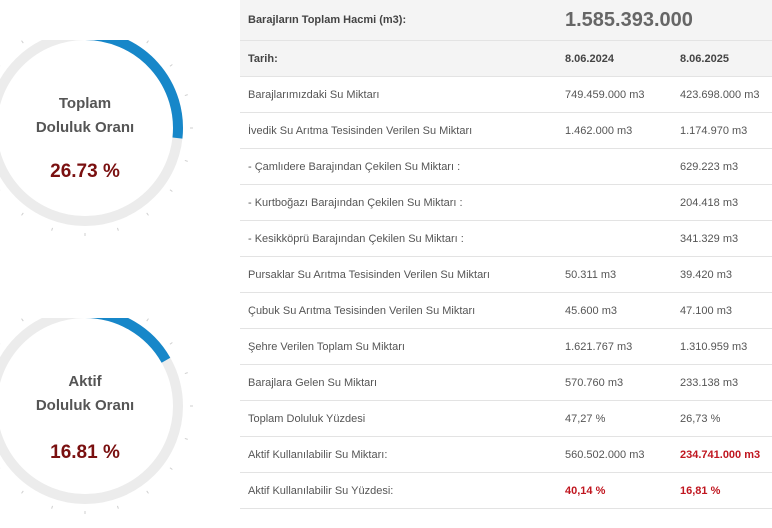 This screenshot has width=772, height=528. I want to click on row-value-2025: 1.310.959 m3, so click(722, 347).